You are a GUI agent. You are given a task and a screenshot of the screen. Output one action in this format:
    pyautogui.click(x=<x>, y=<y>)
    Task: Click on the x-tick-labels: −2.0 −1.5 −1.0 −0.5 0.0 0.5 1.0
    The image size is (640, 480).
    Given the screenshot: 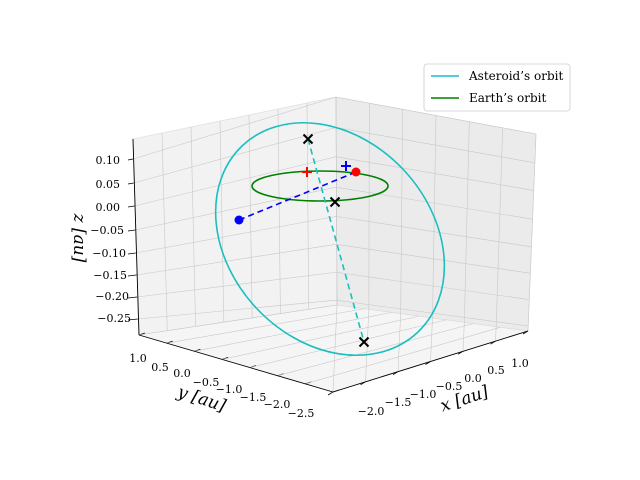 What is the action you would take?
    pyautogui.click(x=443, y=387)
    